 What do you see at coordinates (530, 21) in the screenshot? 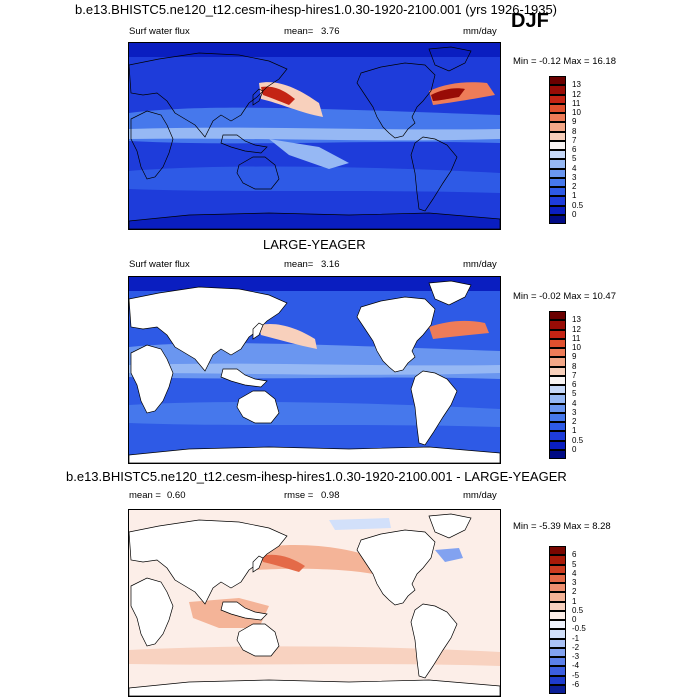
I see `season-label: DJF` at bounding box center [530, 21].